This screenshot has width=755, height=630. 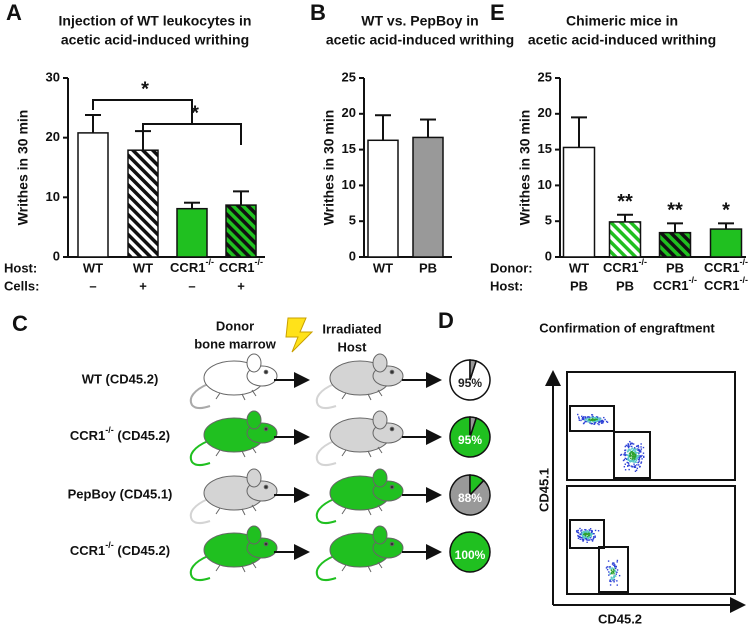 What do you see at coordinates (109, 430) in the screenshot?
I see `row-label-sup: -/-` at bounding box center [109, 430].